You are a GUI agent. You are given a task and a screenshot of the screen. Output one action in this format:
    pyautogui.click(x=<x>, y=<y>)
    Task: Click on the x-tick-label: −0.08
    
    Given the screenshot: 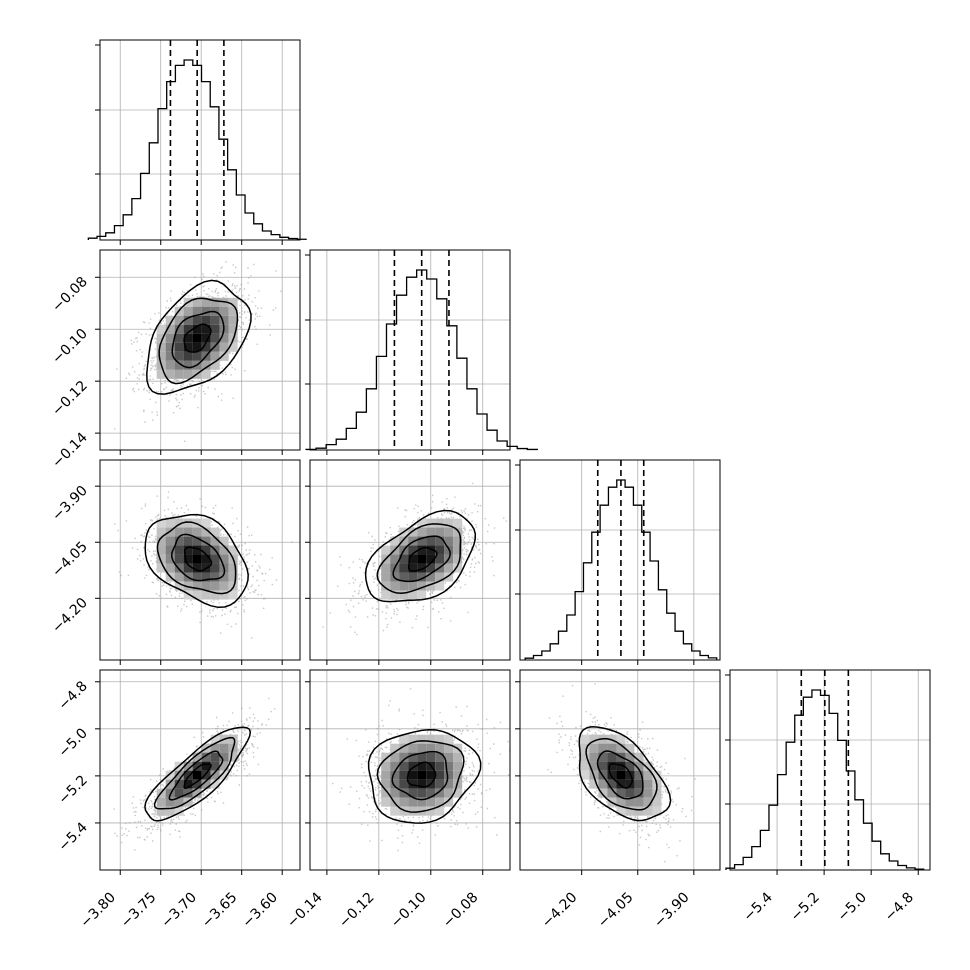 What is the action you would take?
    pyautogui.click(x=461, y=911)
    